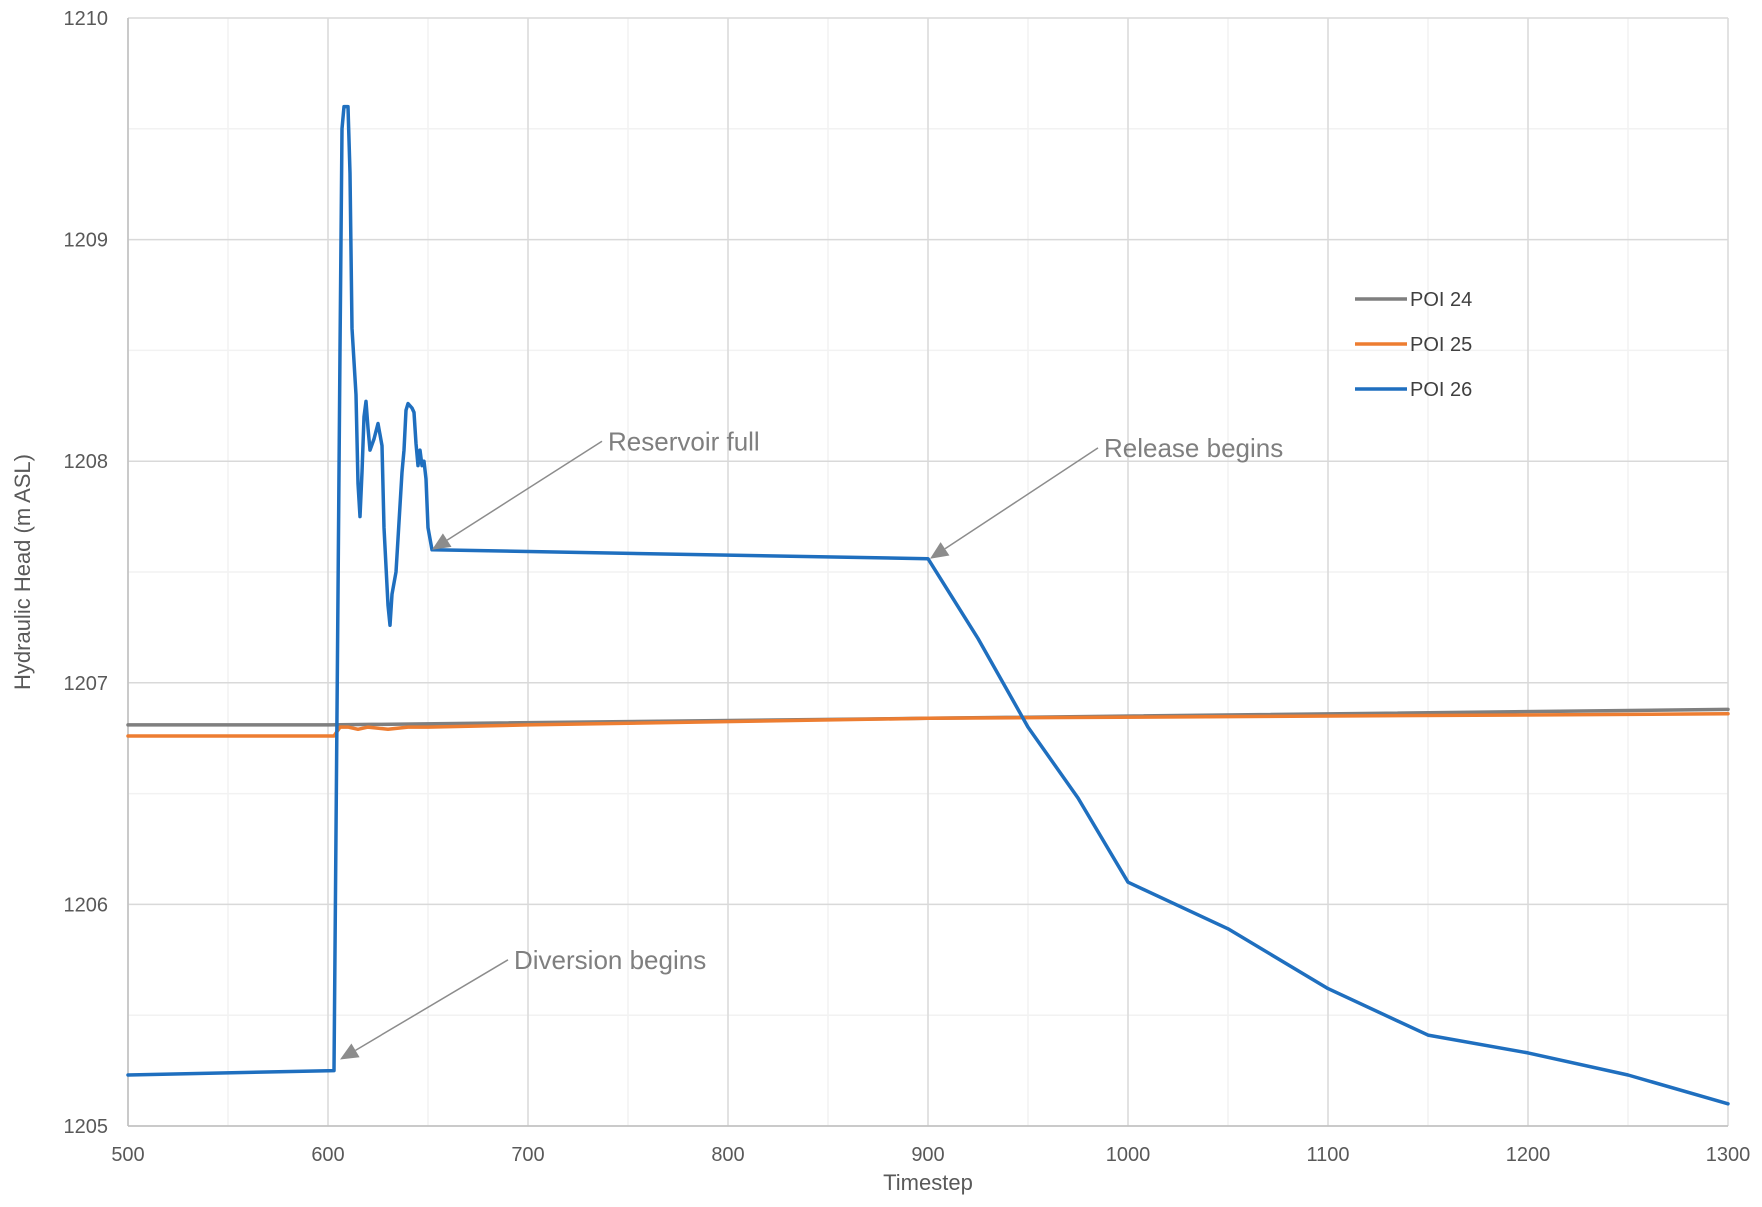  What do you see at coordinates (1327, 1155) in the screenshot?
I see `x-tick-label: 1100` at bounding box center [1327, 1155].